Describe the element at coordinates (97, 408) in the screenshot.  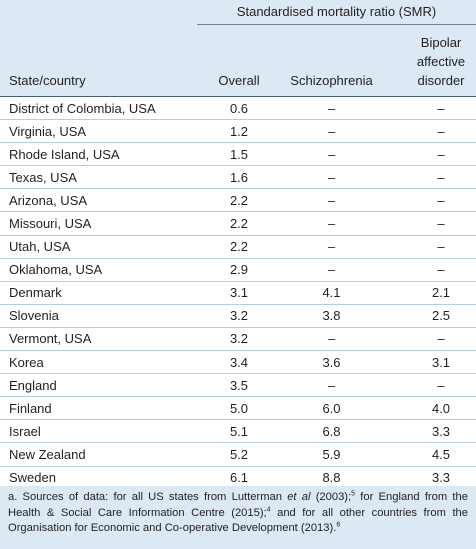
I see `row-label: Finland` at that location.